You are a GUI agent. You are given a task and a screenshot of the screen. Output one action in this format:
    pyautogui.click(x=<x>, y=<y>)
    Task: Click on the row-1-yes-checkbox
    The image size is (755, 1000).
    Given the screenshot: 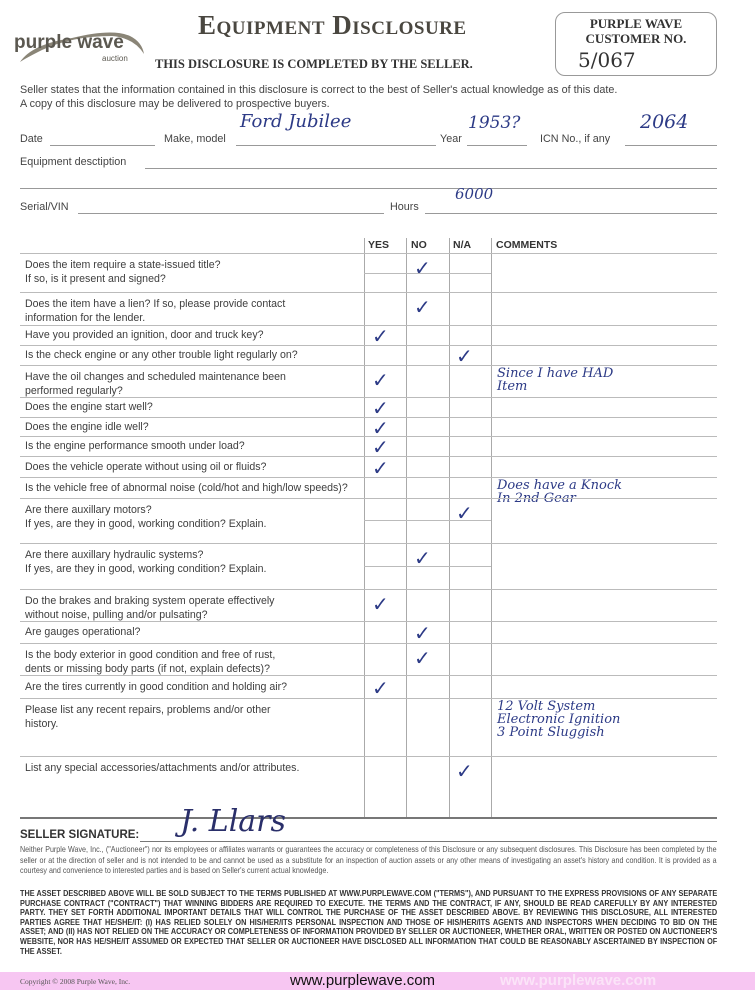 What is the action you would take?
    pyautogui.click(x=385, y=272)
    